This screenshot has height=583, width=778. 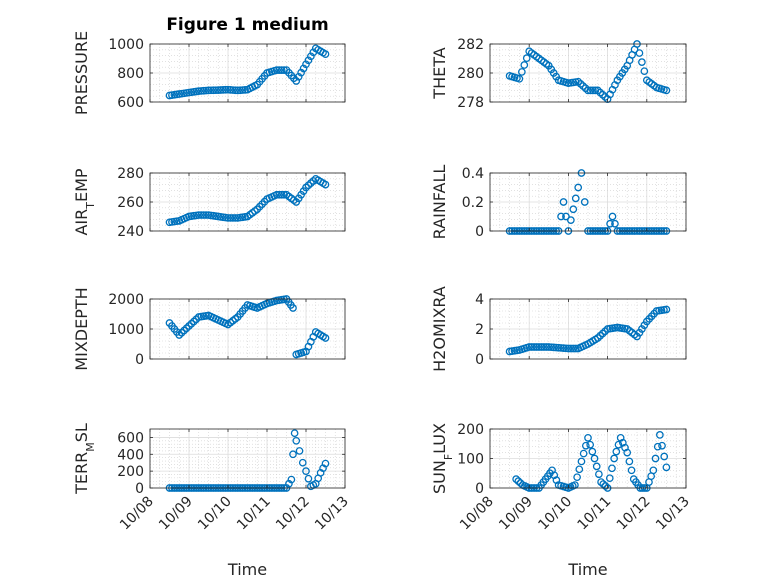 I want to click on chart-title: Figure 1 medium, so click(x=247, y=25).